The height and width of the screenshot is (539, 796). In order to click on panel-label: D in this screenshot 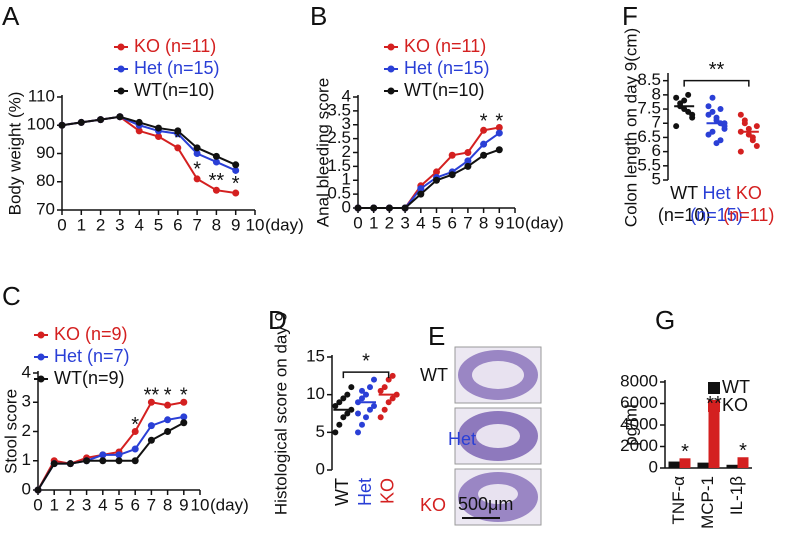, I will do `click(277, 320)`.